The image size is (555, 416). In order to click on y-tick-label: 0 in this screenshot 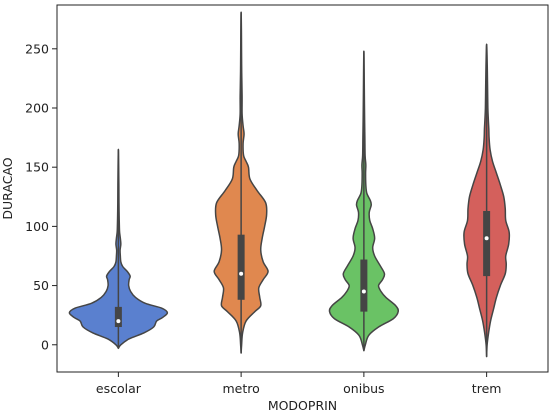, I will do `click(45, 344)`.